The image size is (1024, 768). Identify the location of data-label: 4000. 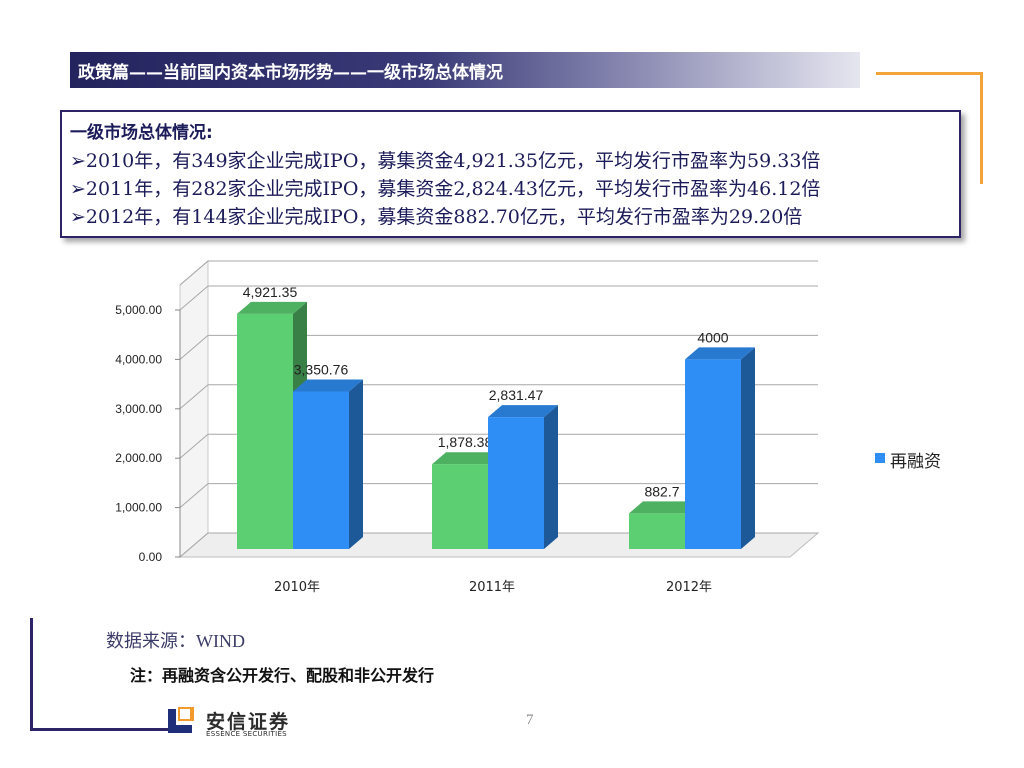
(712, 337).